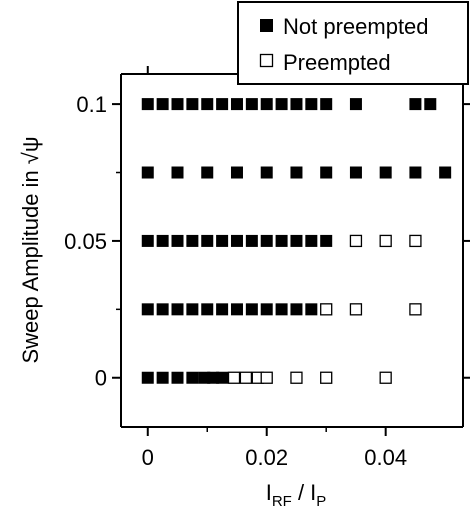 This screenshot has height=512, width=470. Describe the element at coordinates (266, 60) in the screenshot. I see `legend-open-square-icon` at that location.